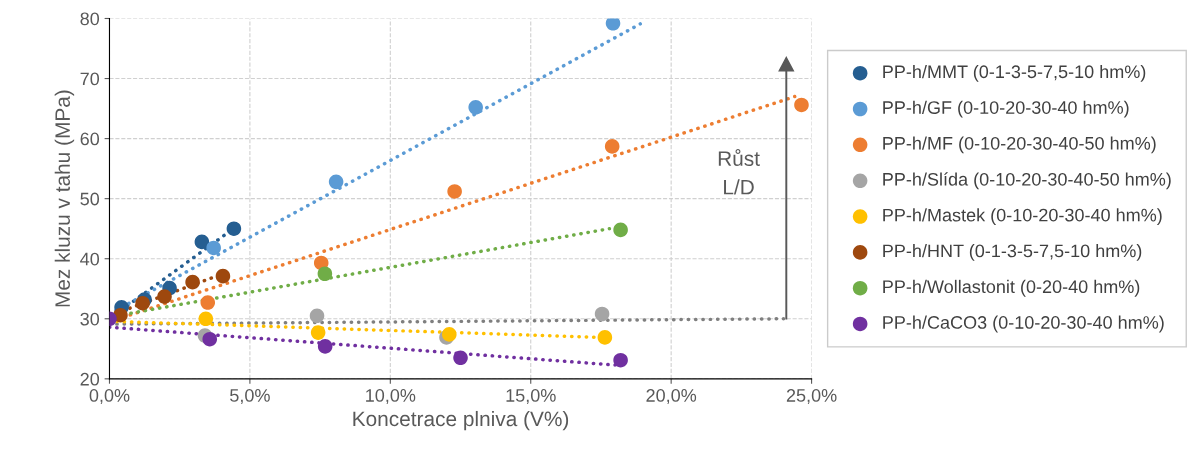 This screenshot has height=462, width=1190. I want to click on x-tick-label: 5,0%, so click(250, 396).